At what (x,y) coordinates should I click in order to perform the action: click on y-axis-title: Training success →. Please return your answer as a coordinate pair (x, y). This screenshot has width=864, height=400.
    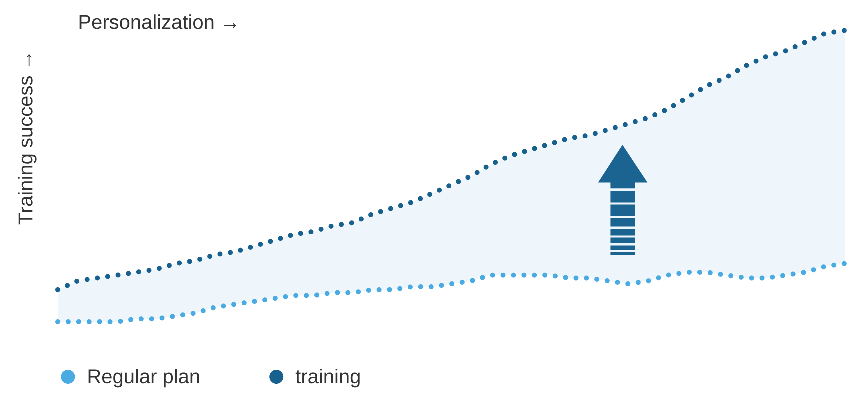
    Looking at the image, I should click on (27, 139).